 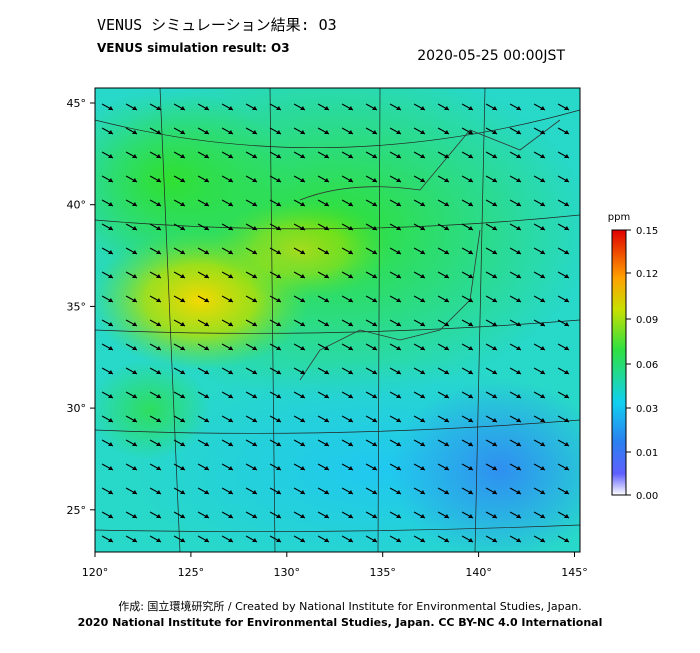 What do you see at coordinates (191, 572) in the screenshot?
I see `lon-tick-label: 125°` at bounding box center [191, 572].